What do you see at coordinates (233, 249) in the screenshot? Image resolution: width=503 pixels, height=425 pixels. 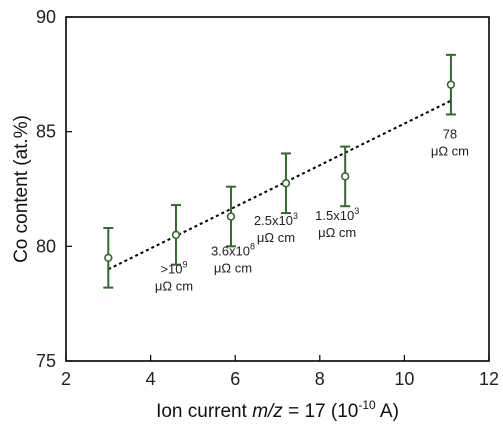 I see `resistivity-label: 3.6x10⁸` at bounding box center [233, 249].